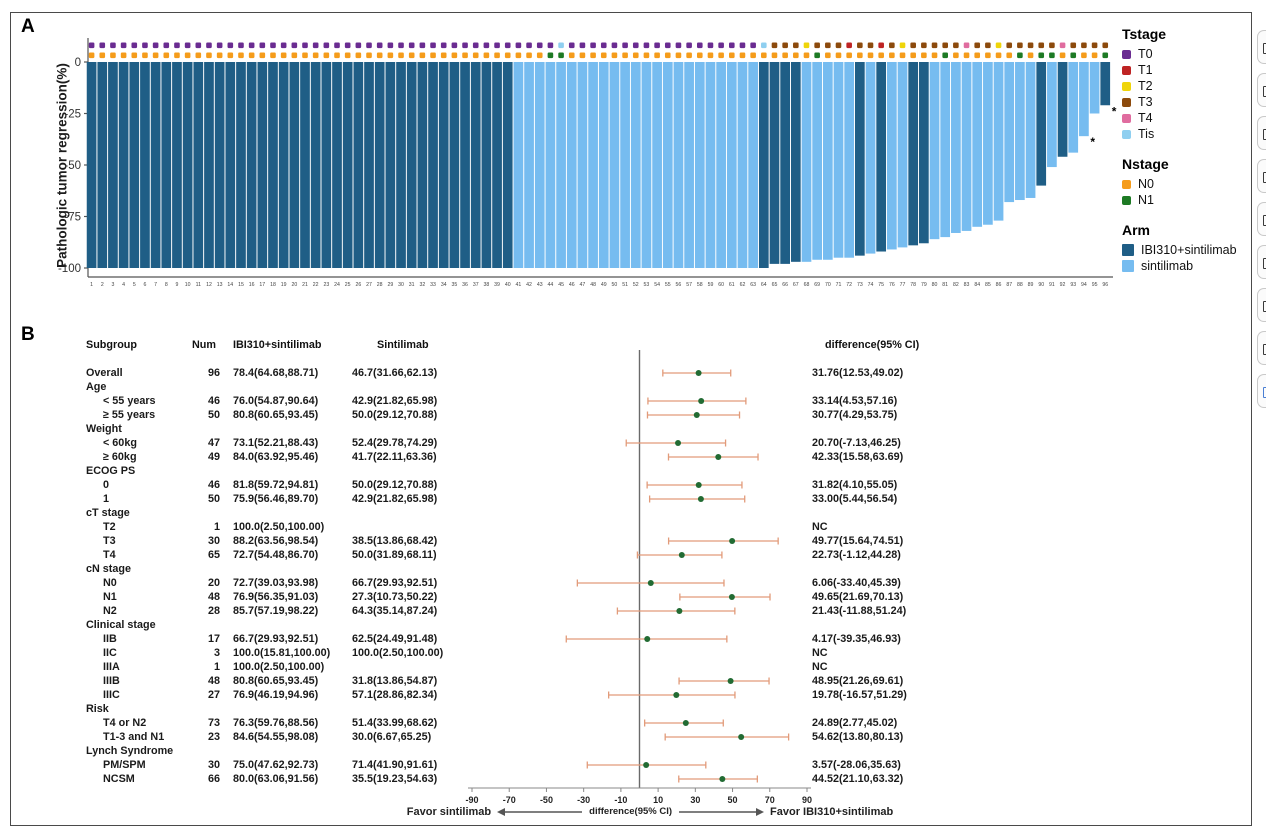 The image size is (1266, 835). What do you see at coordinates (1186, 134) in the screenshot?
I see `legend-item-tis: Tis` at bounding box center [1186, 134].